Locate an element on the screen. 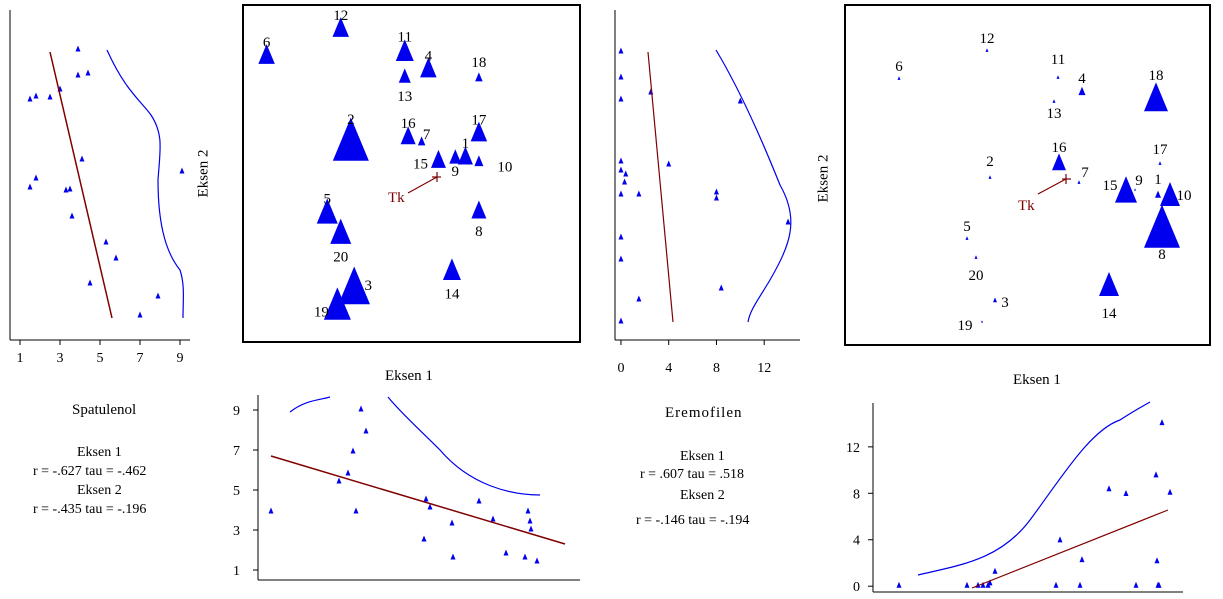  spatulenol-ax1-stats: r = -.627 tau = -.462 is located at coordinates (90, 471).